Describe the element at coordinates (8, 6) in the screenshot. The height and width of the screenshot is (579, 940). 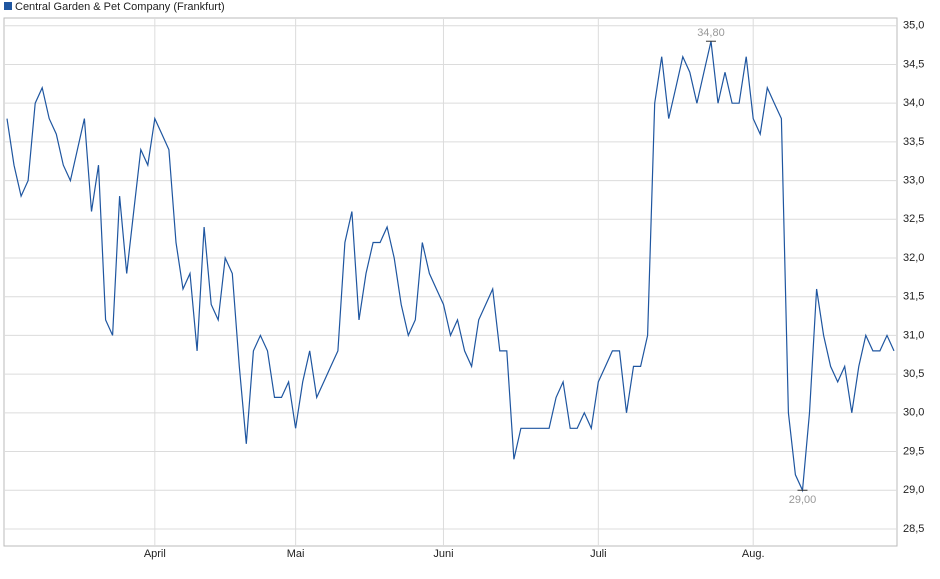
I see `legend-swatch` at that location.